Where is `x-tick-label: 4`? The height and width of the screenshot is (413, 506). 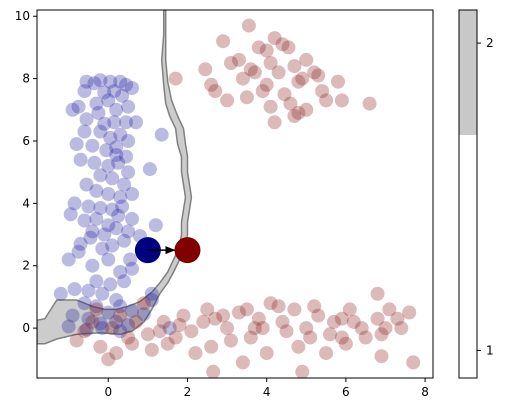 x-tick-label: 4 is located at coordinates (267, 392).